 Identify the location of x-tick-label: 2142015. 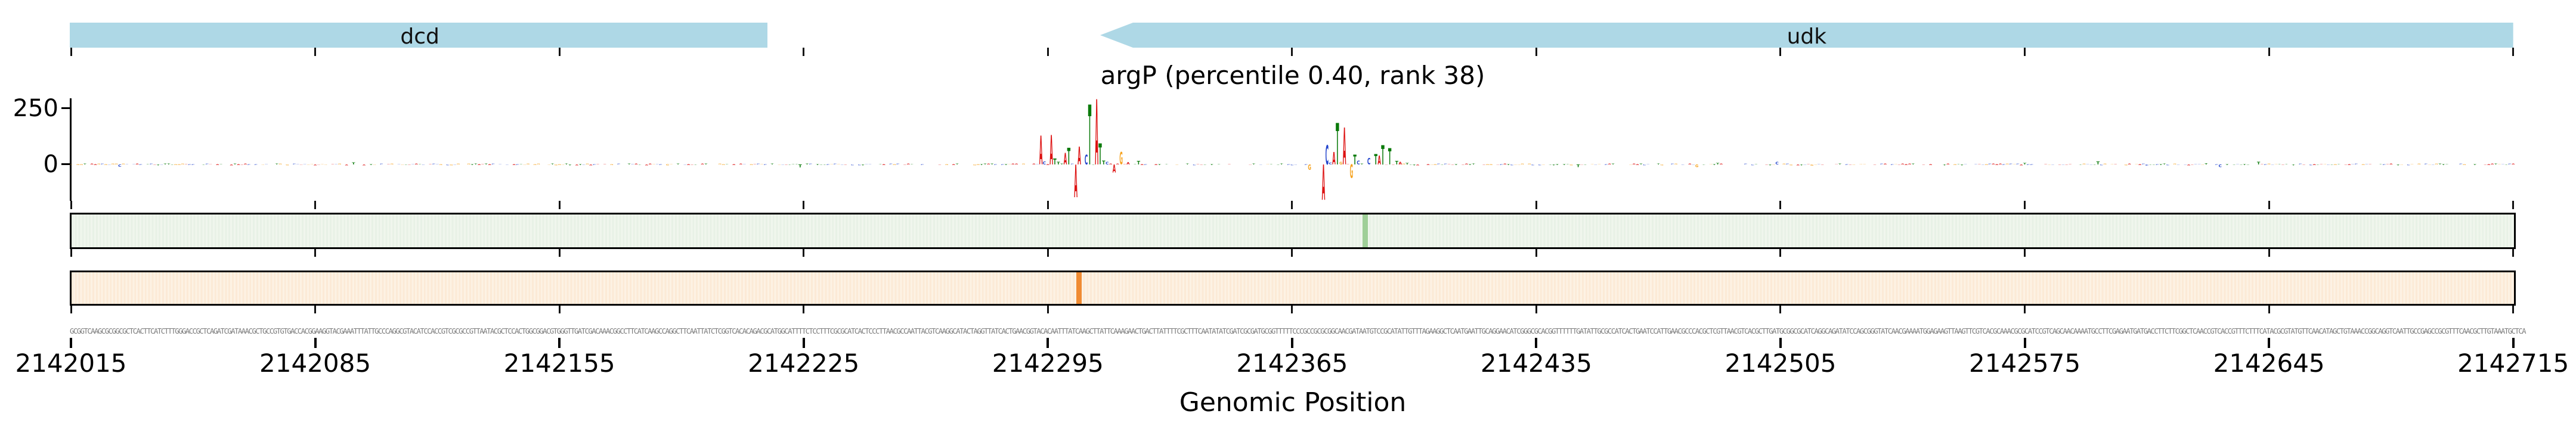
(71, 363).